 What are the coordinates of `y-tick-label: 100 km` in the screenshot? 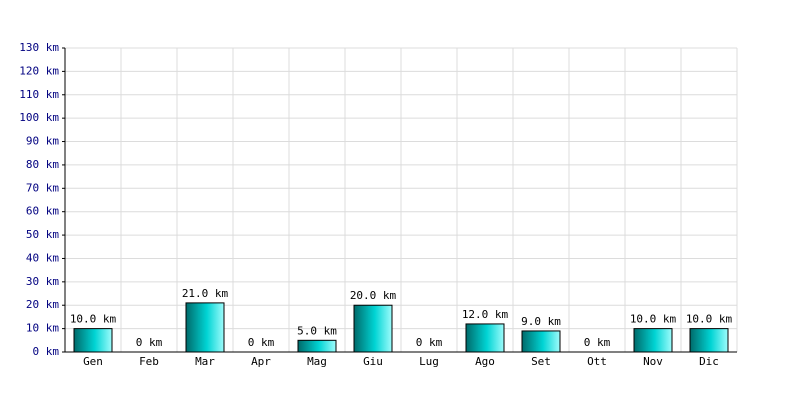 It's located at (39, 117).